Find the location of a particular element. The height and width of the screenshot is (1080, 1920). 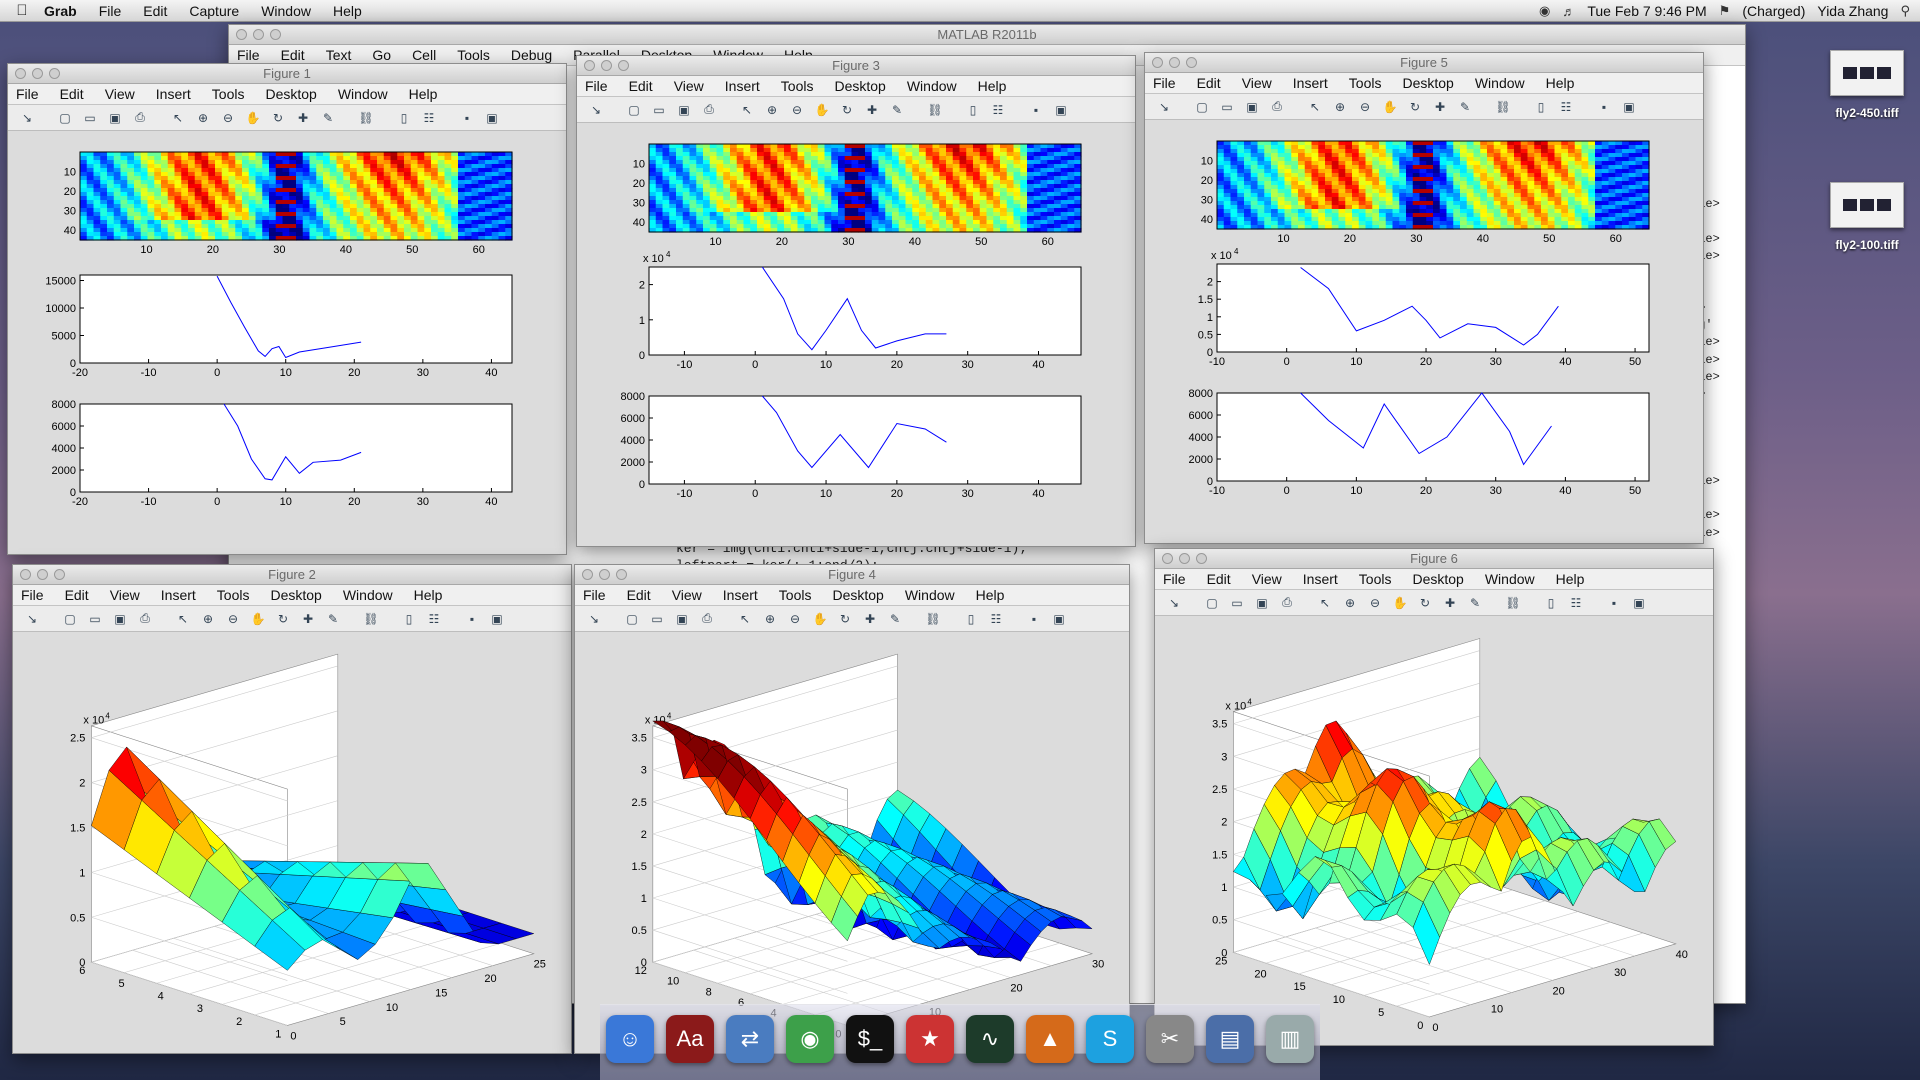

menu-capture: Capture is located at coordinates (214, 11).